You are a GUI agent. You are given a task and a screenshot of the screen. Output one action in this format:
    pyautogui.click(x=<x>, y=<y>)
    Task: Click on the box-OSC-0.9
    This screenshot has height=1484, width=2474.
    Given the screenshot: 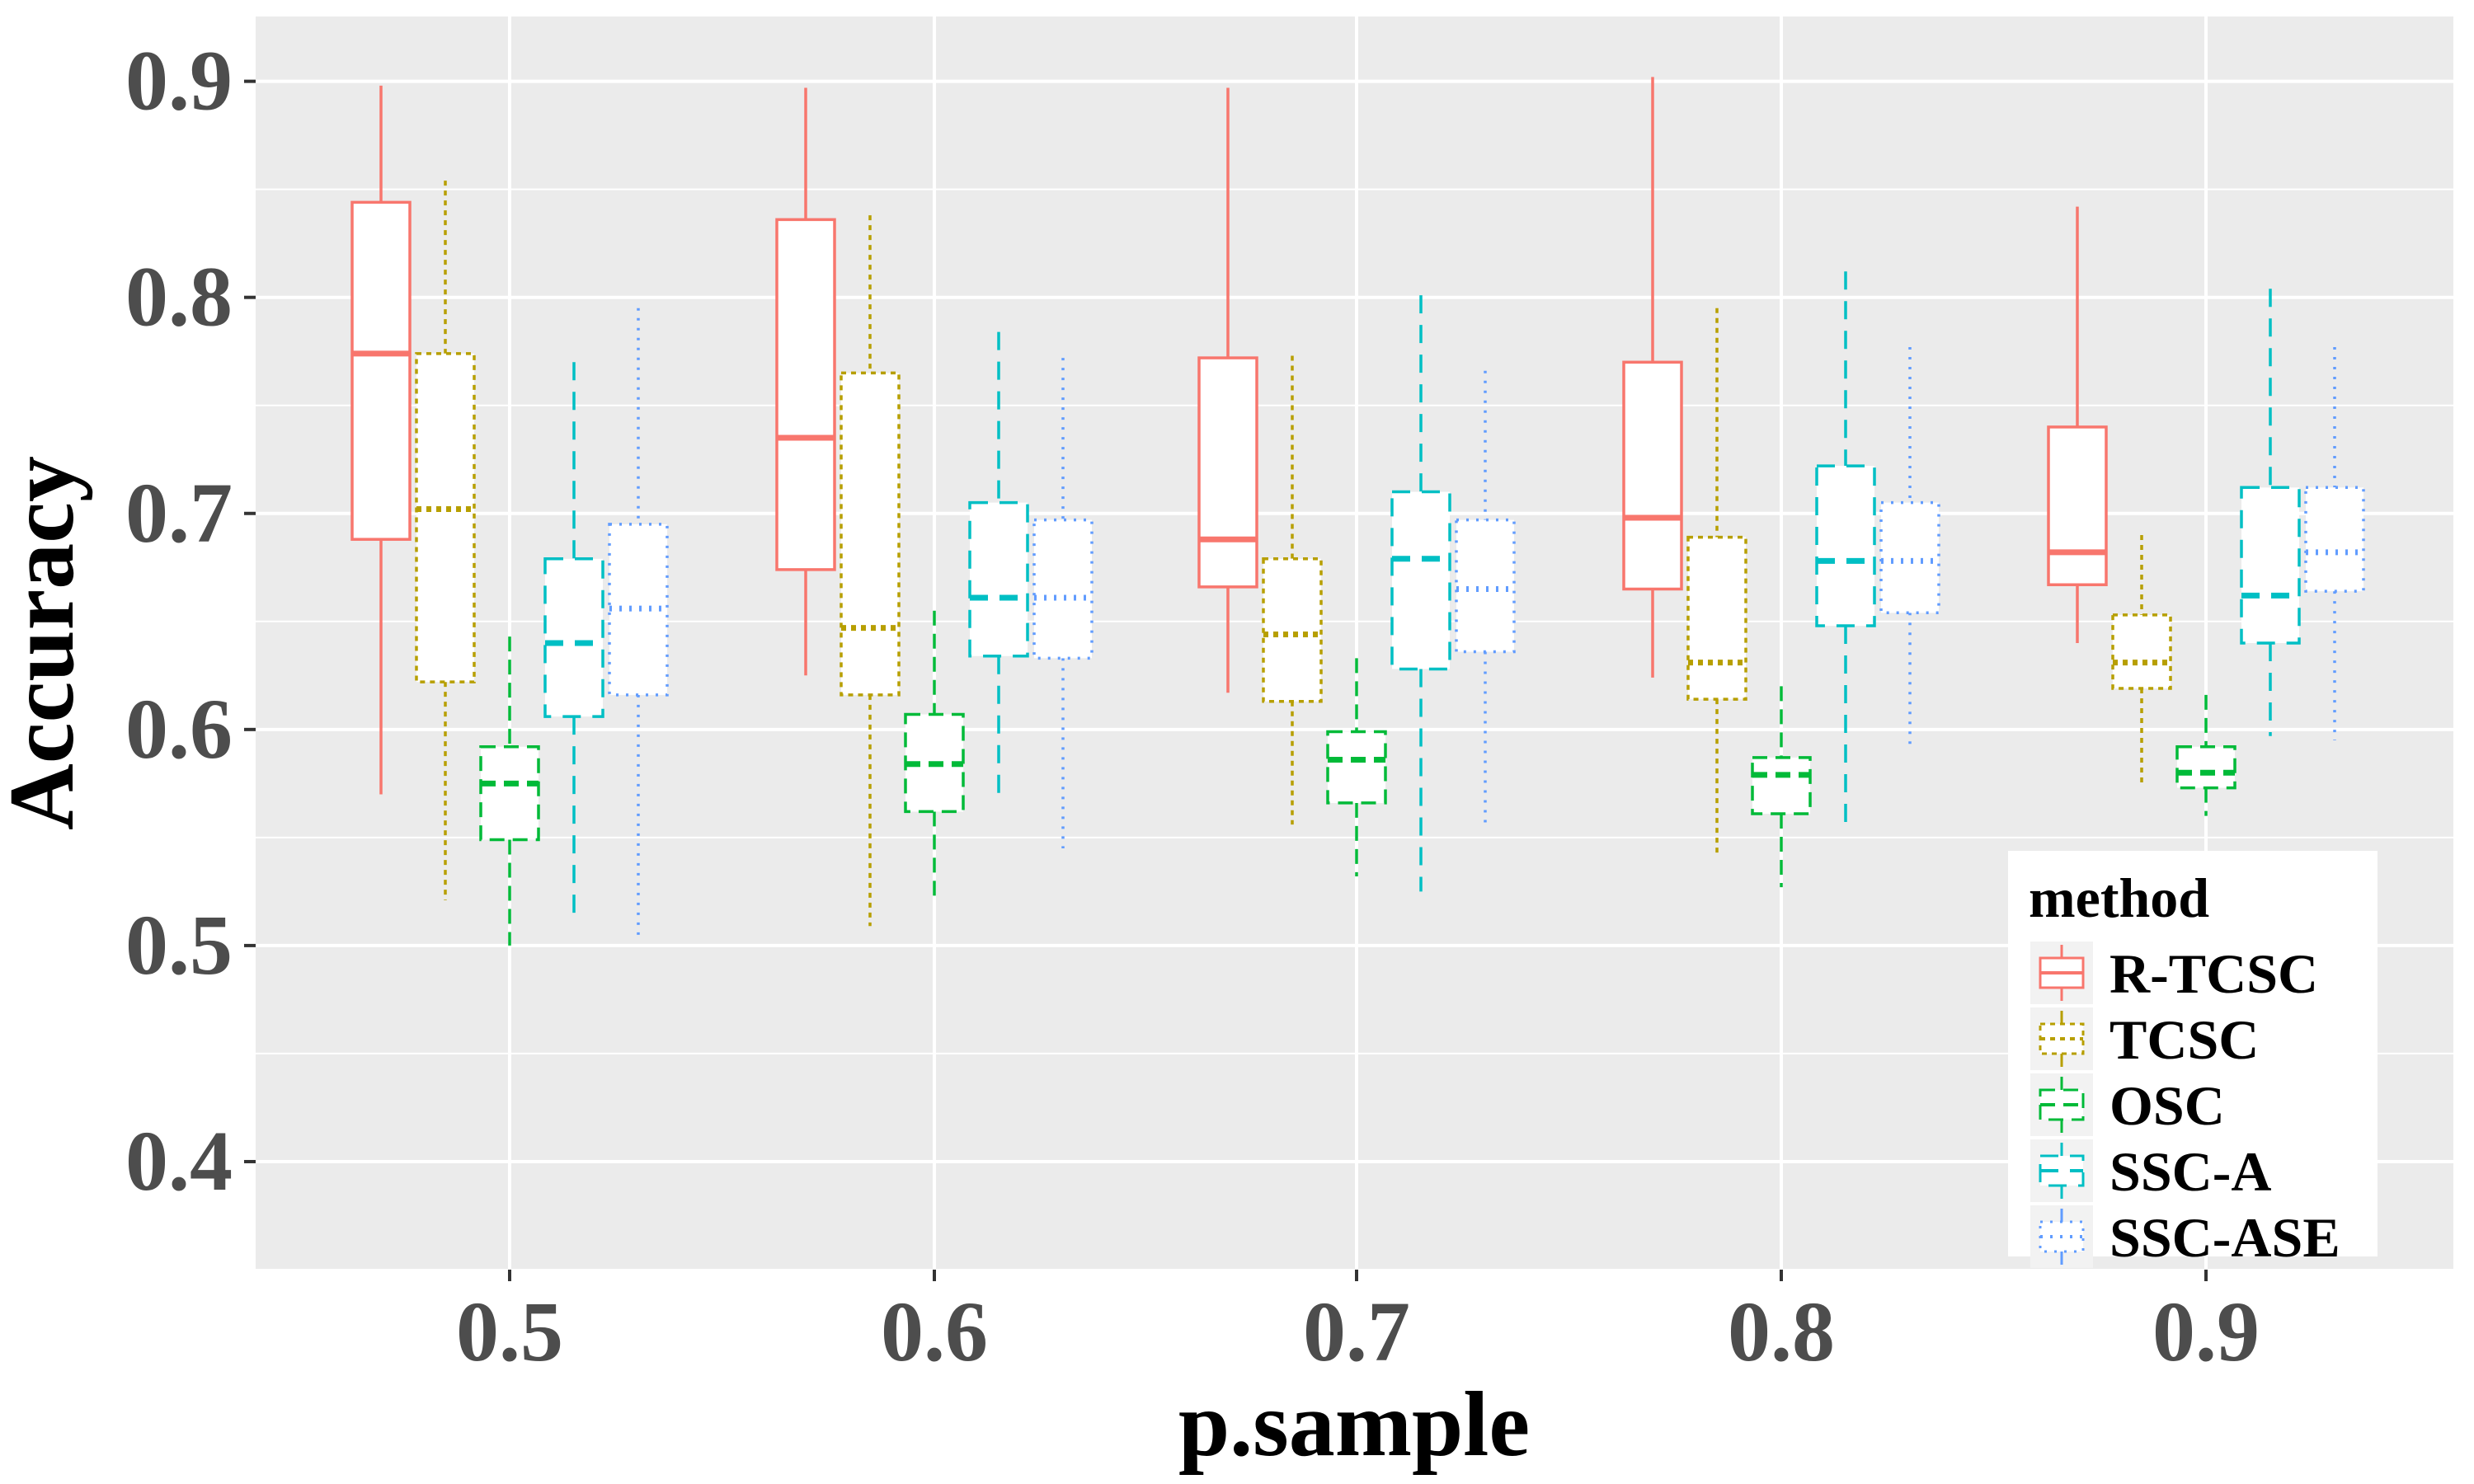 What is the action you would take?
    pyautogui.click(x=2205, y=755)
    